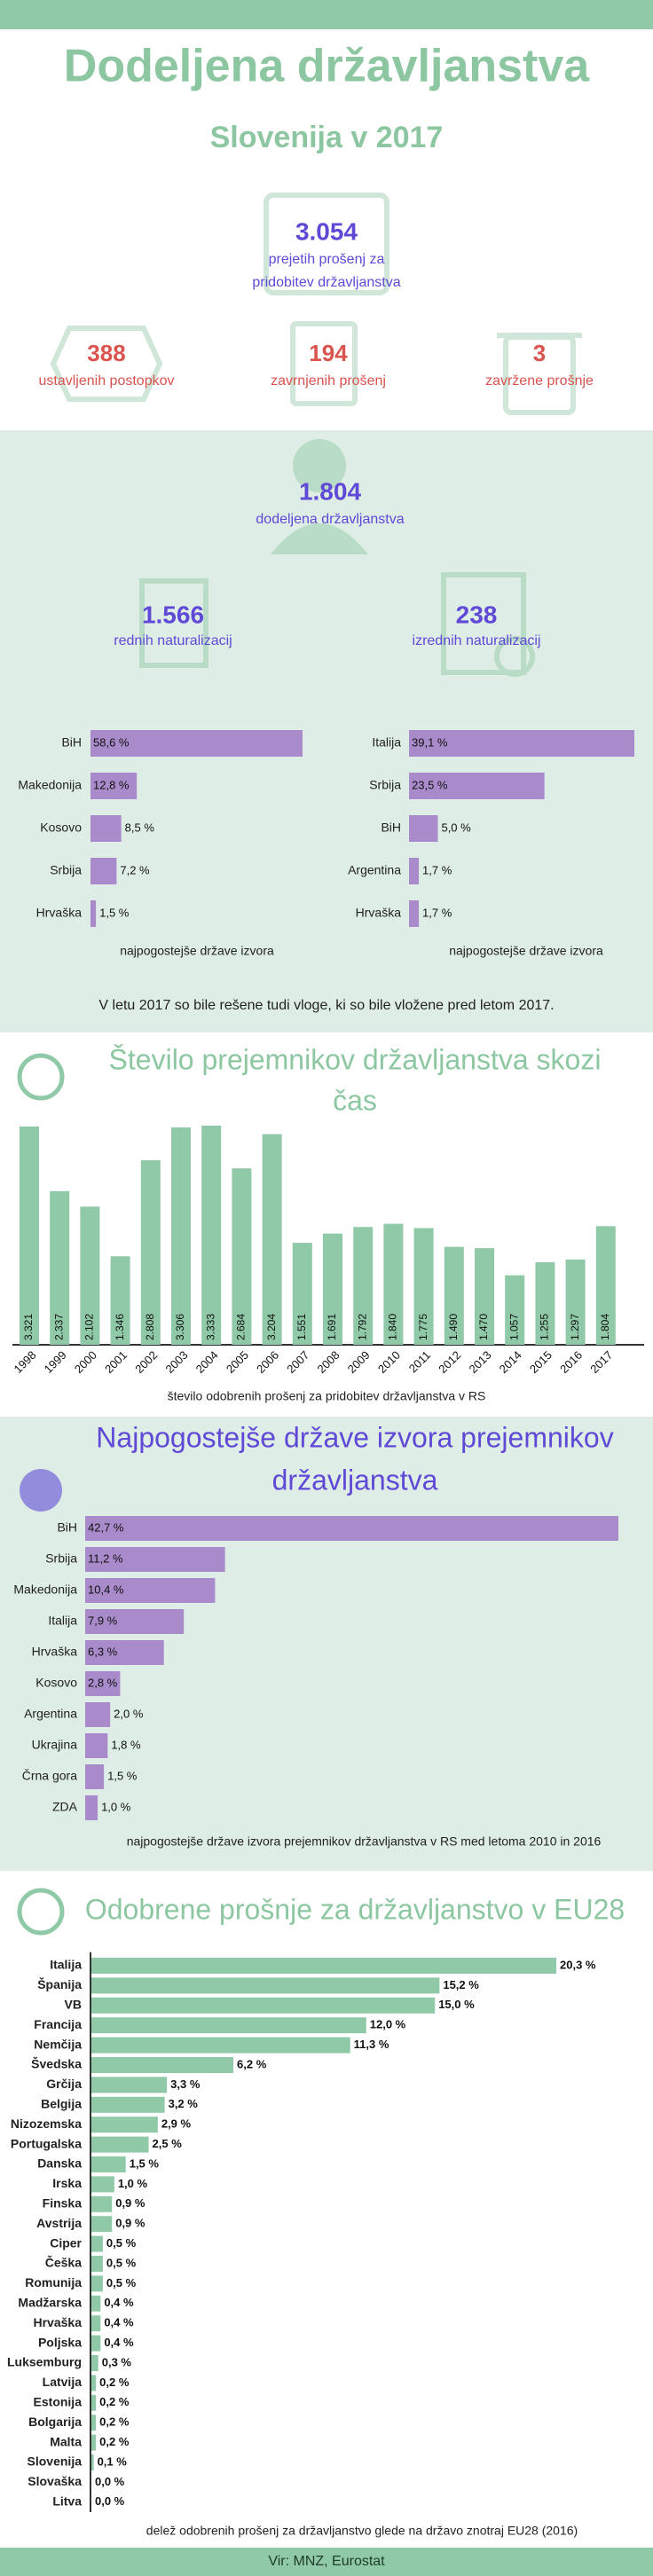  What do you see at coordinates (59, 2223) in the screenshot?
I see `y-tick-label: Avstrija` at bounding box center [59, 2223].